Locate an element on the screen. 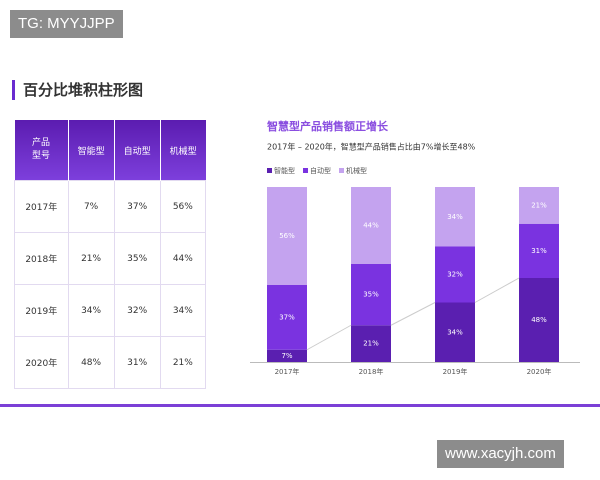 The height and width of the screenshot is (480, 600). value-label: 7% is located at coordinates (286, 356).